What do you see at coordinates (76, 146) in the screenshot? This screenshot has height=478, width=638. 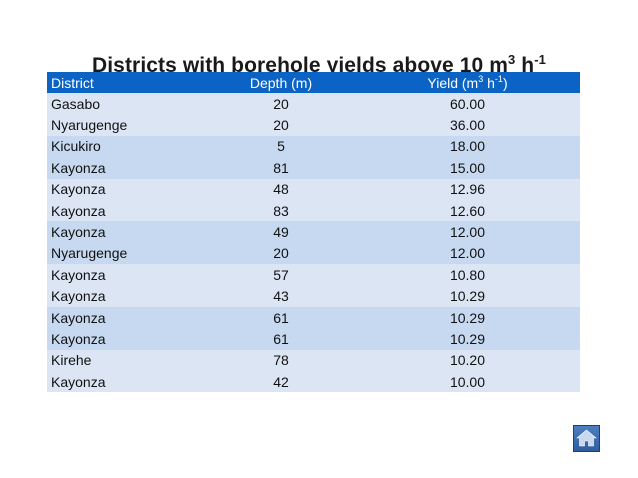 I see `cell-district: Kicukiro` at bounding box center [76, 146].